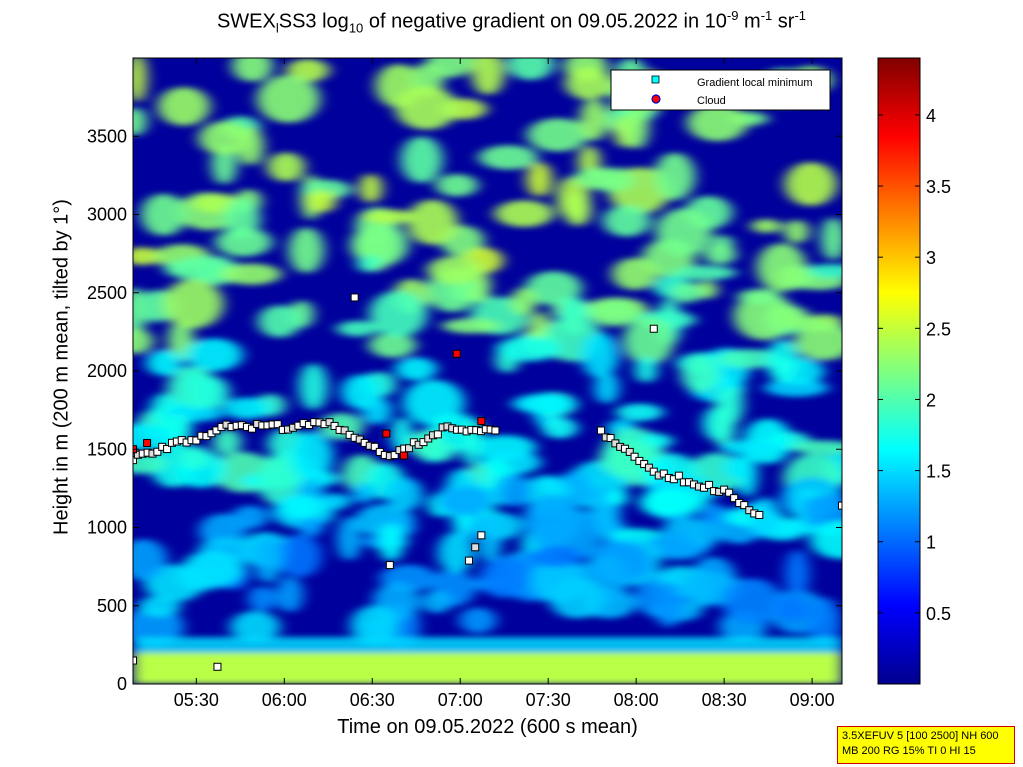 This screenshot has width=1023, height=767. What do you see at coordinates (724, 700) in the screenshot?
I see `x-tick-label: 08:30` at bounding box center [724, 700].